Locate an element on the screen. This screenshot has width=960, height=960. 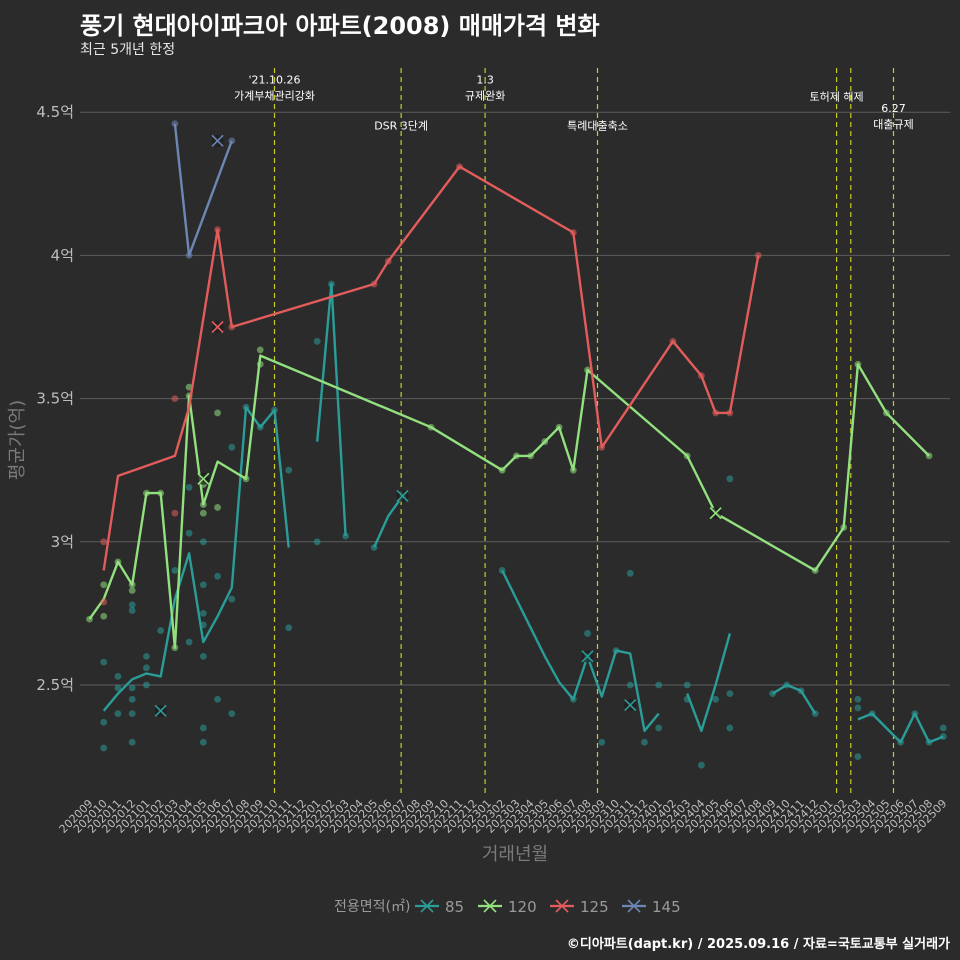
legend: 전용면적(㎡) 85 120 125 145 is located at coordinates (507, 907).